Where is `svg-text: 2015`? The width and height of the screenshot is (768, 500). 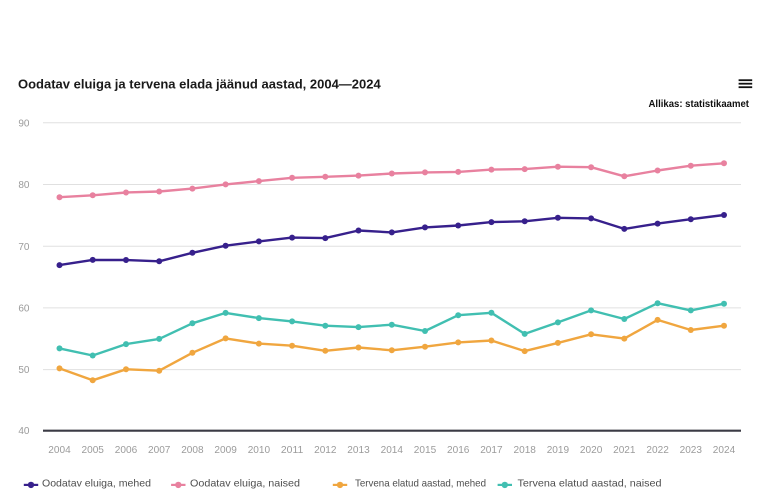 svg-text: 2015 is located at coordinates (425, 450).